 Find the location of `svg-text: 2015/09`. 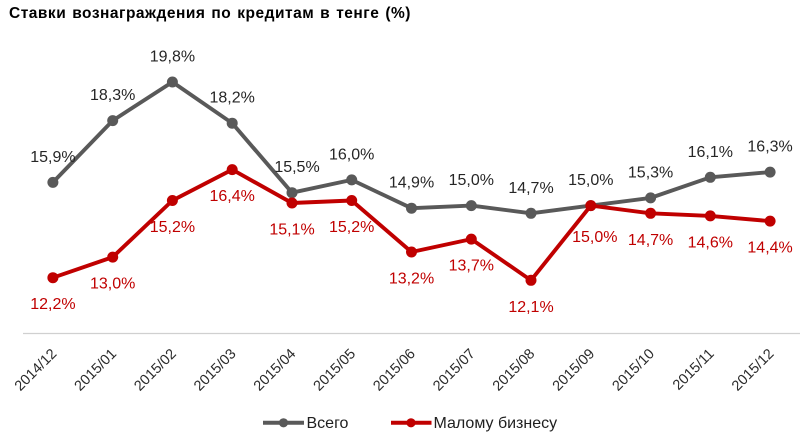

svg-text: 2015/09 is located at coordinates (574, 370).